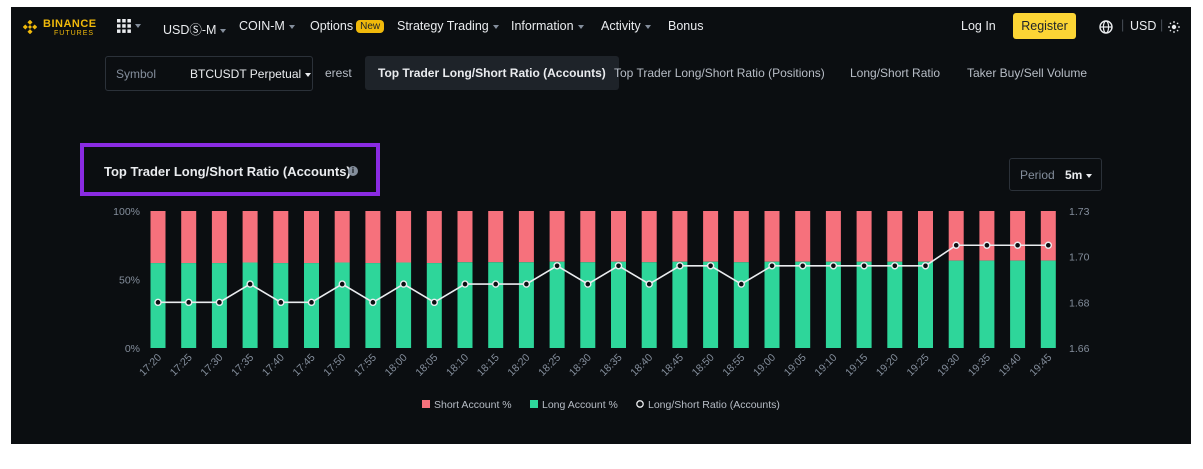  Describe the element at coordinates (649, 237) in the screenshot. I see `short-bar-18:40` at that location.